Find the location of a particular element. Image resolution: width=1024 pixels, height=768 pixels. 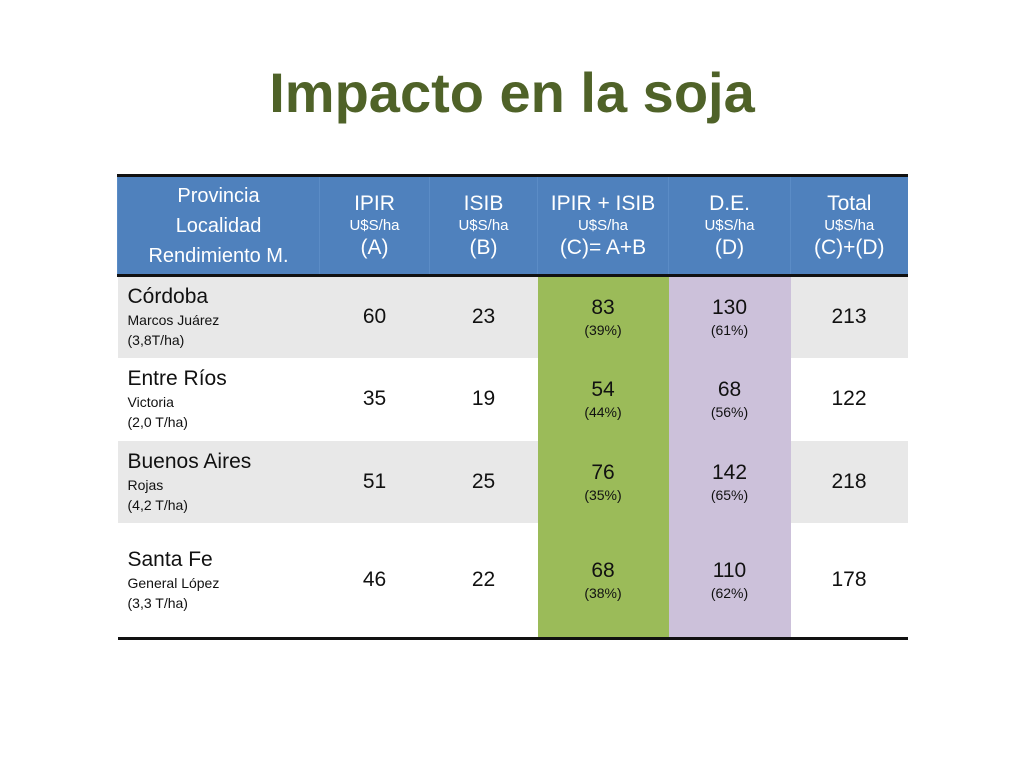

ipir-isib-cell: 54 (44%) is located at coordinates (603, 399).